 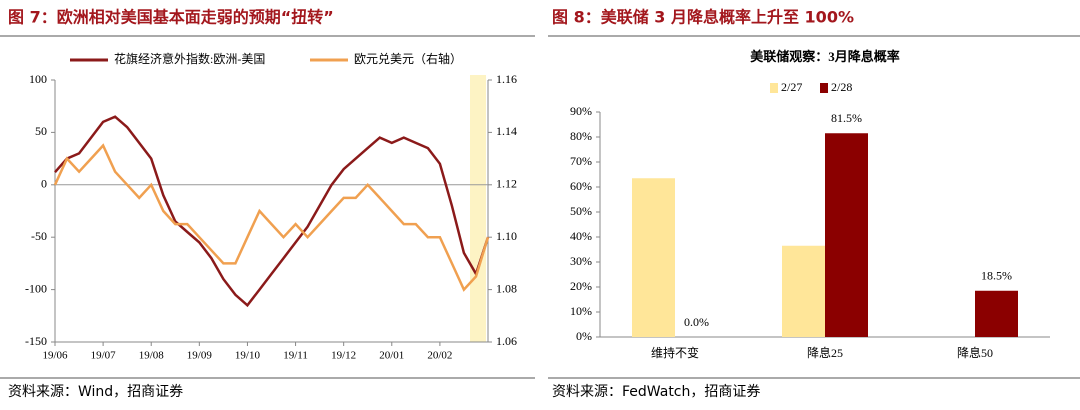 What do you see at coordinates (248, 356) in the screenshot?
I see `x-tick-label: 19/10` at bounding box center [248, 356].